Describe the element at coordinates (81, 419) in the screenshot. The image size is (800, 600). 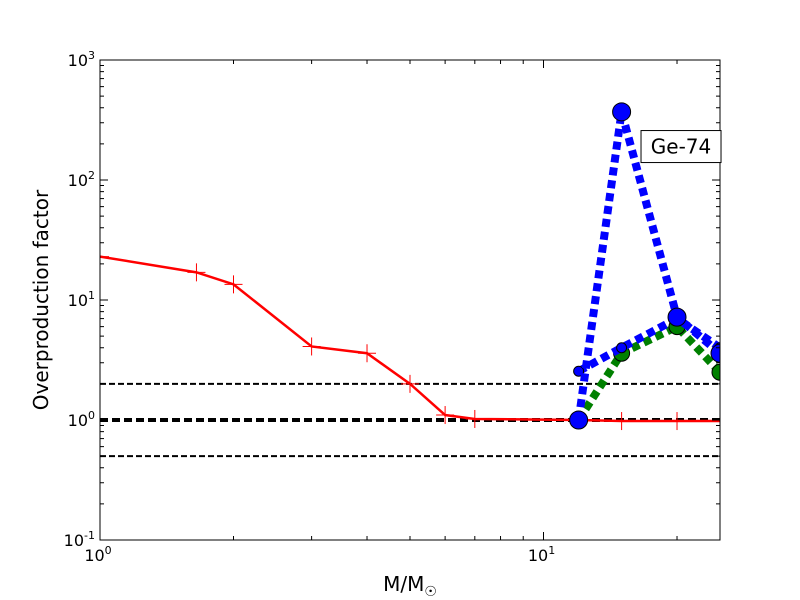
I see `y-tick-label: 10⁰` at that location.